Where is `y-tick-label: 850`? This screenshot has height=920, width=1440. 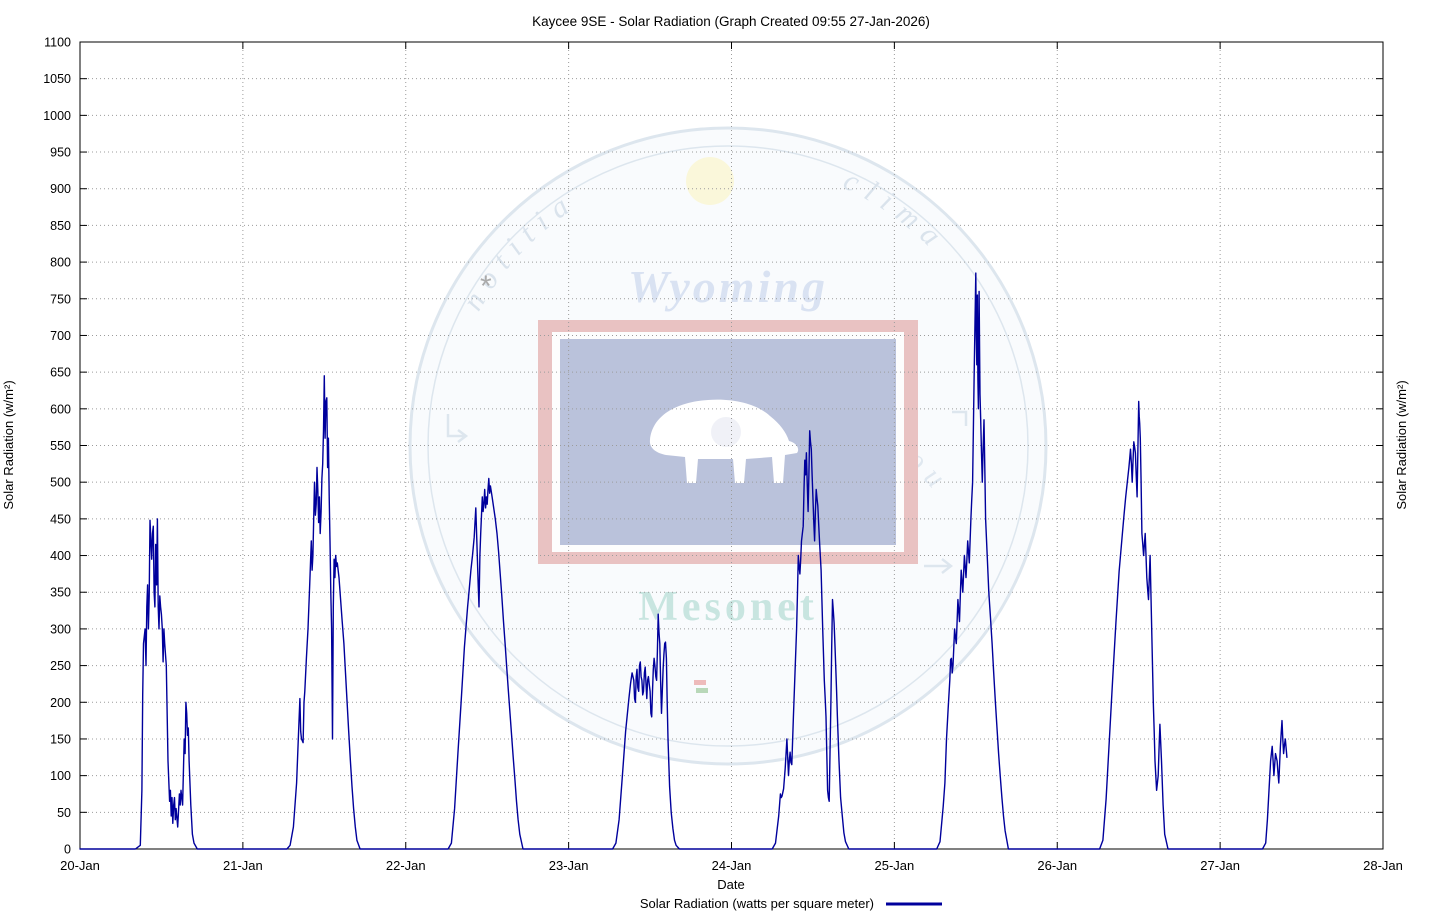
y-tick-label: 850 is located at coordinates (60, 226).